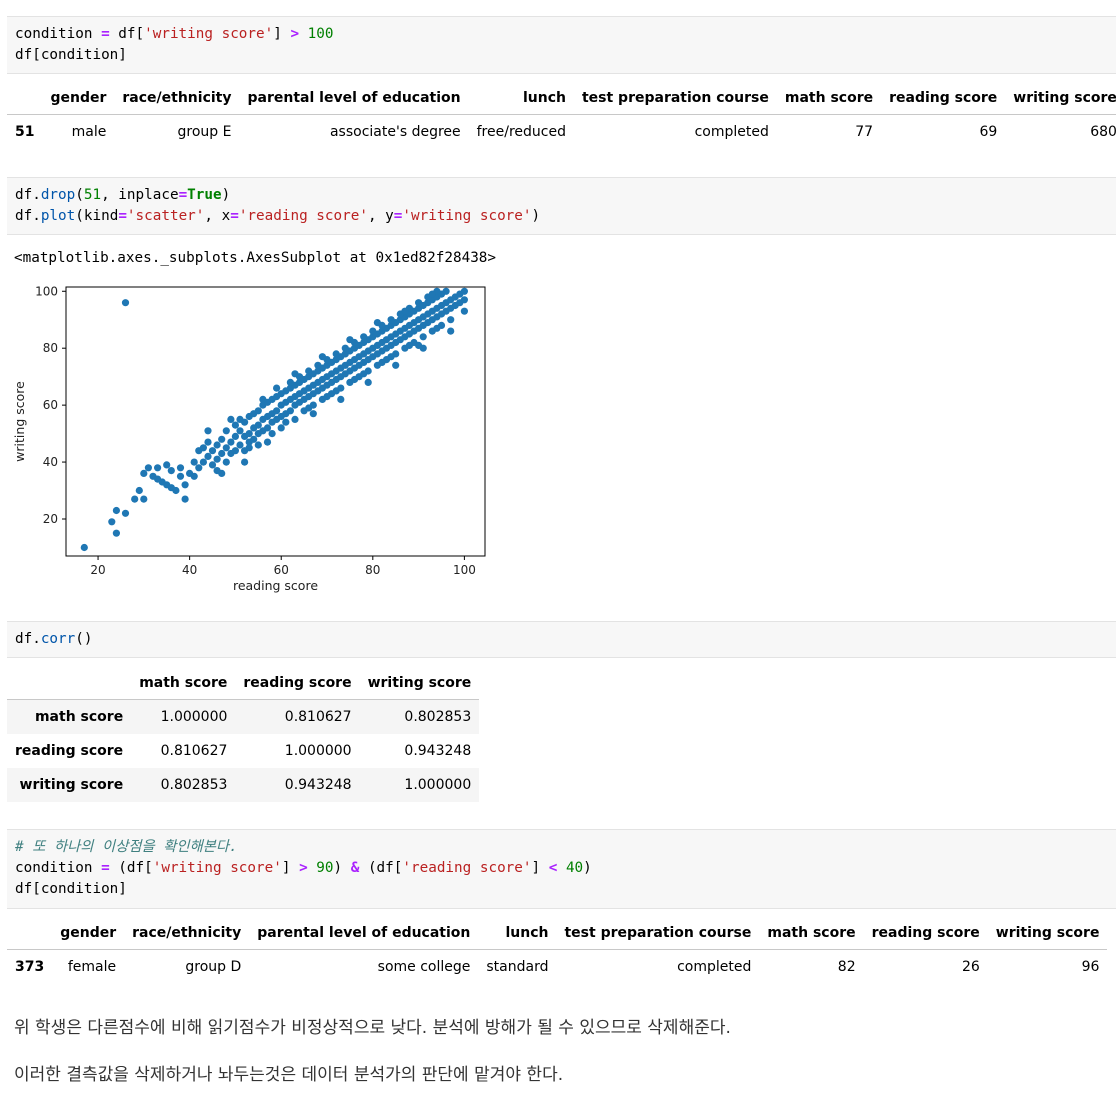 The width and height of the screenshot is (1116, 1105). I want to click on table-cell: 26, so click(970, 967).